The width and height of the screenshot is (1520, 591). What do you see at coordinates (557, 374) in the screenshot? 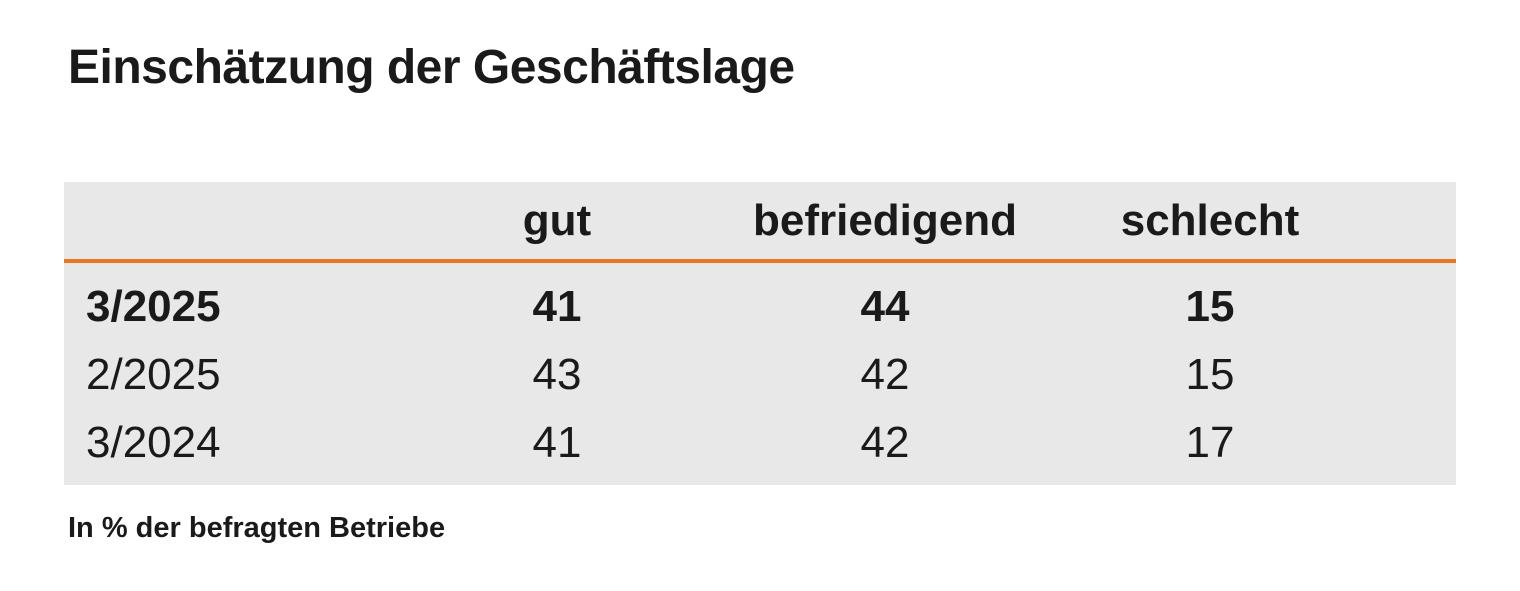
I see `cell-value: 43` at bounding box center [557, 374].